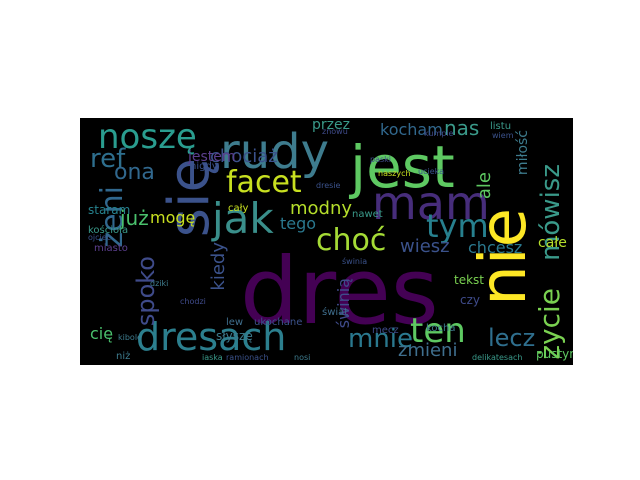 Image resolution: width=640 pixels, height=480 pixels. What do you see at coordinates (484, 186) in the screenshot?
I see `word-ale: ale` at bounding box center [484, 186].